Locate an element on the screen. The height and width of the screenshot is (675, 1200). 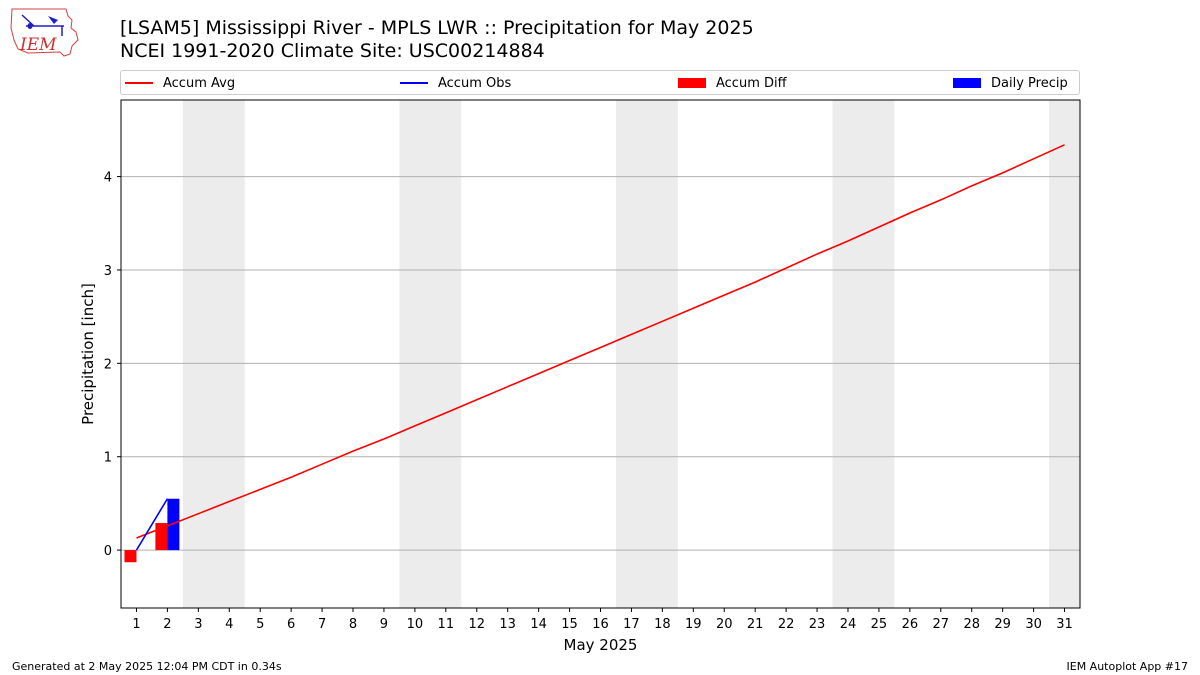
x-tick-label-12: 12 is located at coordinates (476, 624).